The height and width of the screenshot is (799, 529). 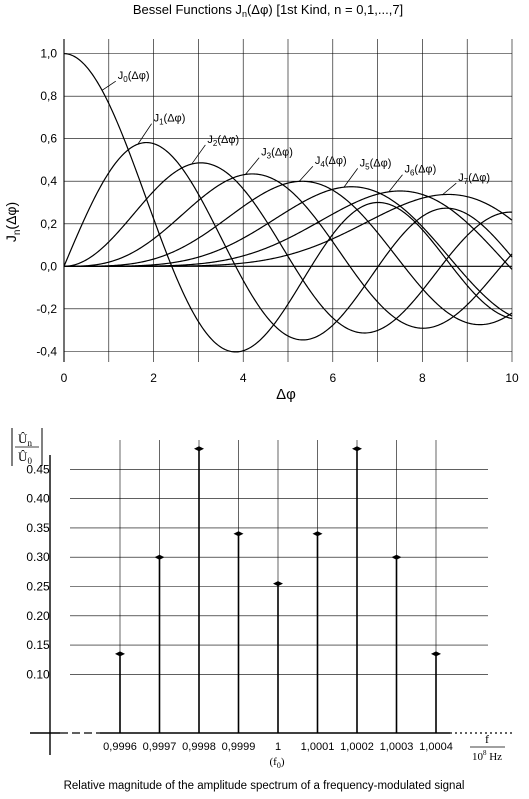 What do you see at coordinates (277, 154) in the screenshot?
I see `series-label-j3: J3(Δφ)` at bounding box center [277, 154].